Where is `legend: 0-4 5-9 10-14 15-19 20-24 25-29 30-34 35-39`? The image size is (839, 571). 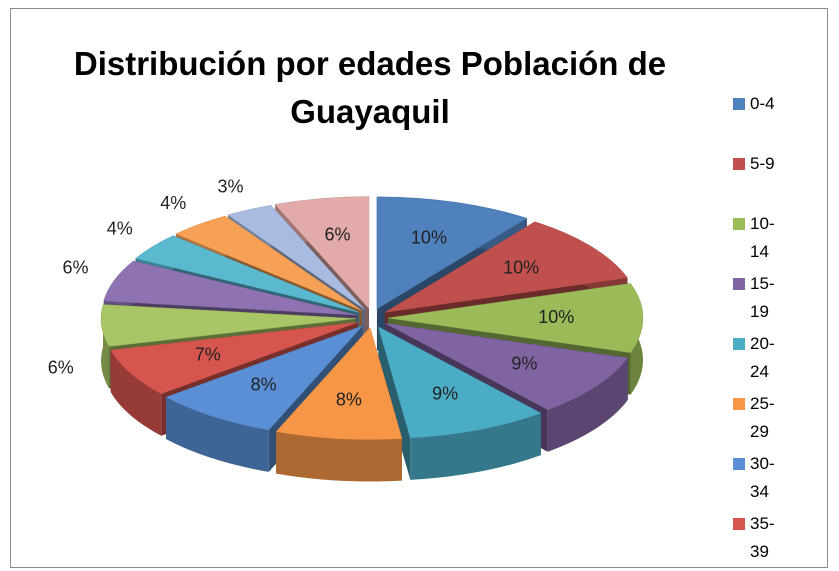 legend: 0-4 5-9 10-14 15-19 20-24 25-29 30-34 35-39 is located at coordinates (768, 330).